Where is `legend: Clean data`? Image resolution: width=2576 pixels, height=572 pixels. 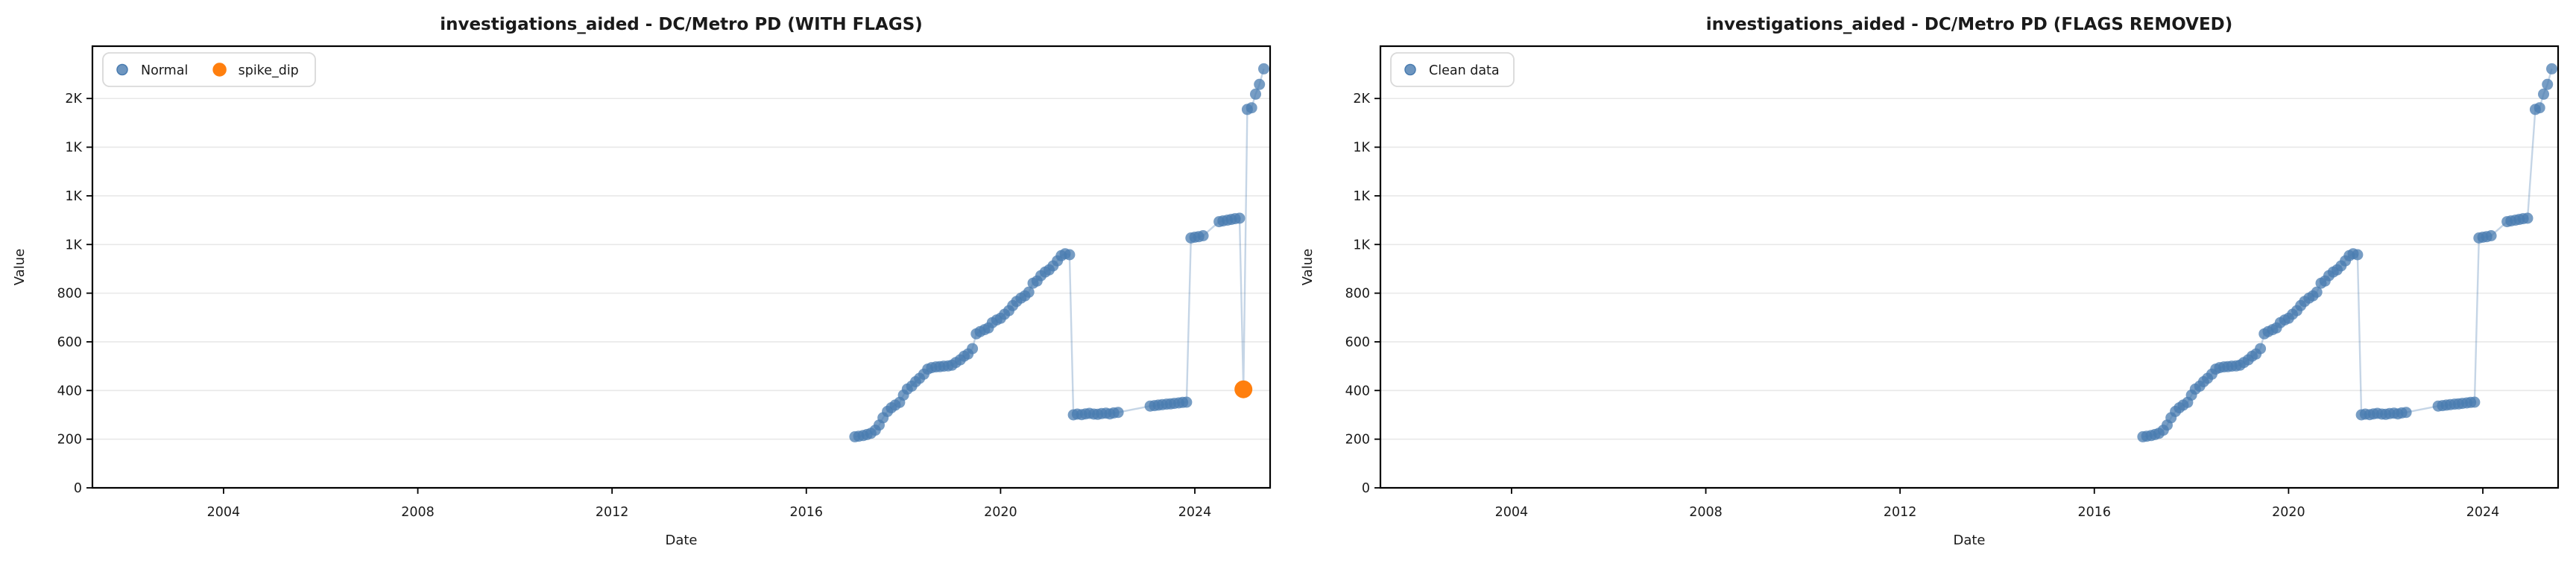
legend: Clean data is located at coordinates (1452, 69).